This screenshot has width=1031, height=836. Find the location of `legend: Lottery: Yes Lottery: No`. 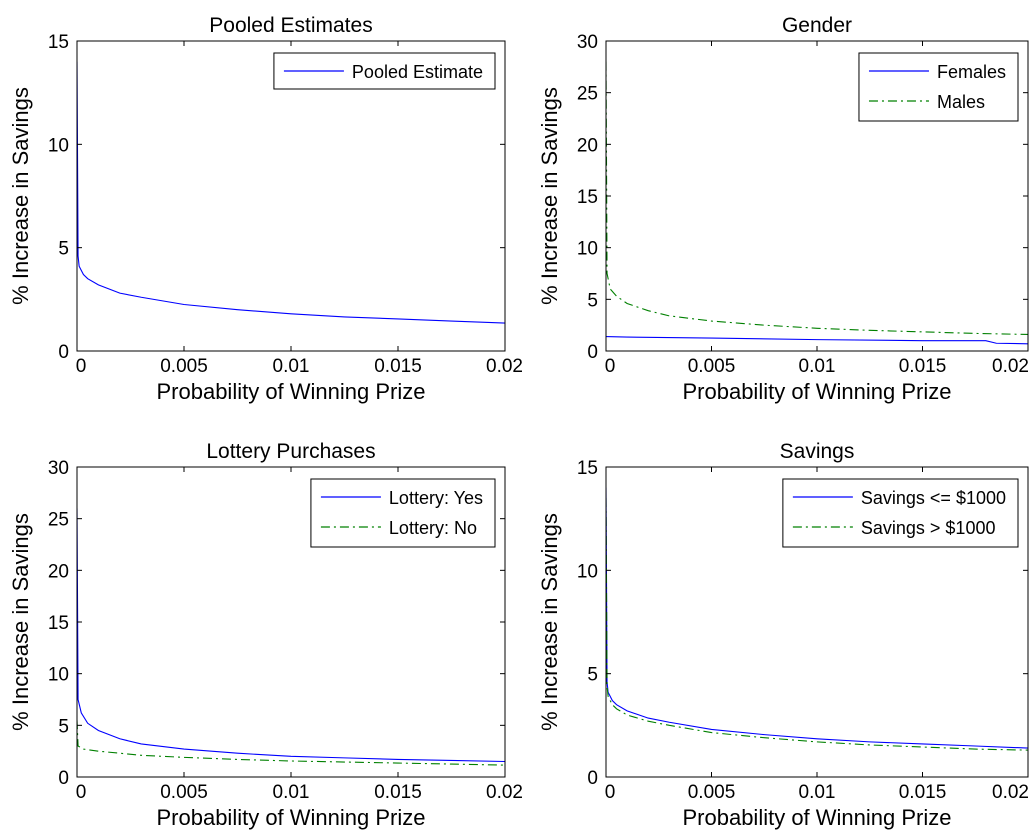

legend: Lottery: Yes Lottery: No is located at coordinates (403, 513).